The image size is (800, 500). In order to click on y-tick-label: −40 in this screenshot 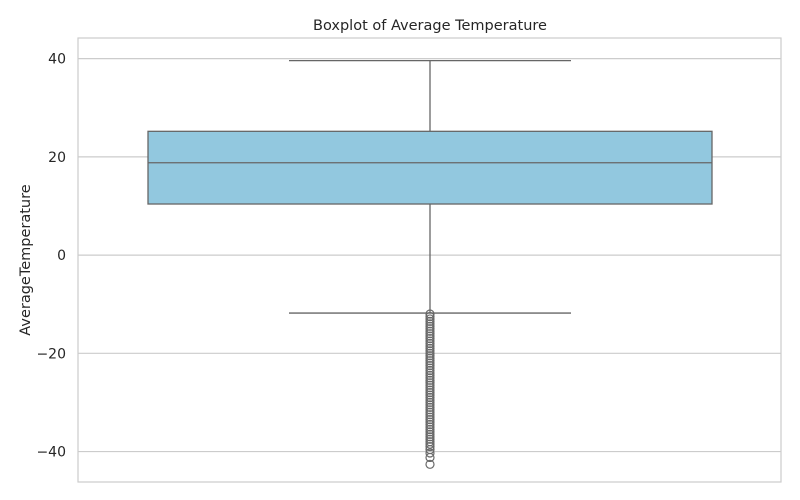, I will do `click(51, 453)`.